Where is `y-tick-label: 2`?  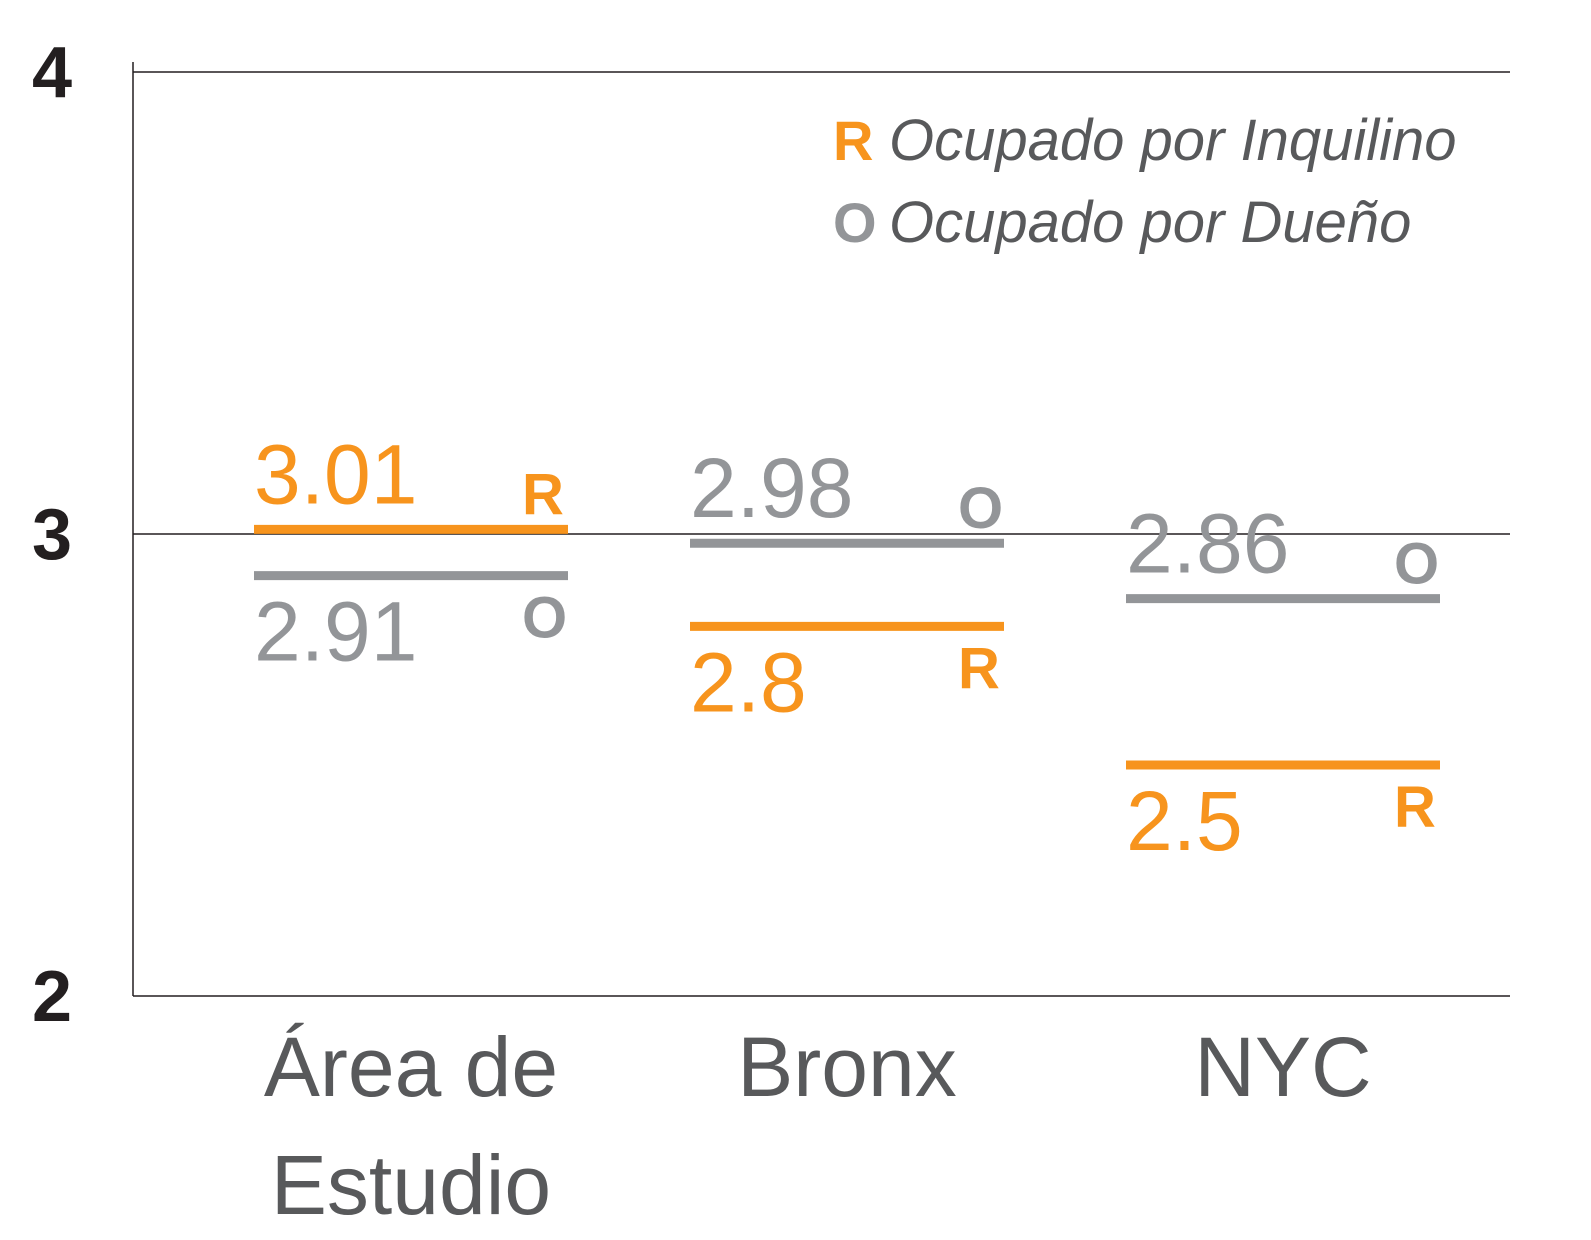
y-tick-label: 2 is located at coordinates (52, 997).